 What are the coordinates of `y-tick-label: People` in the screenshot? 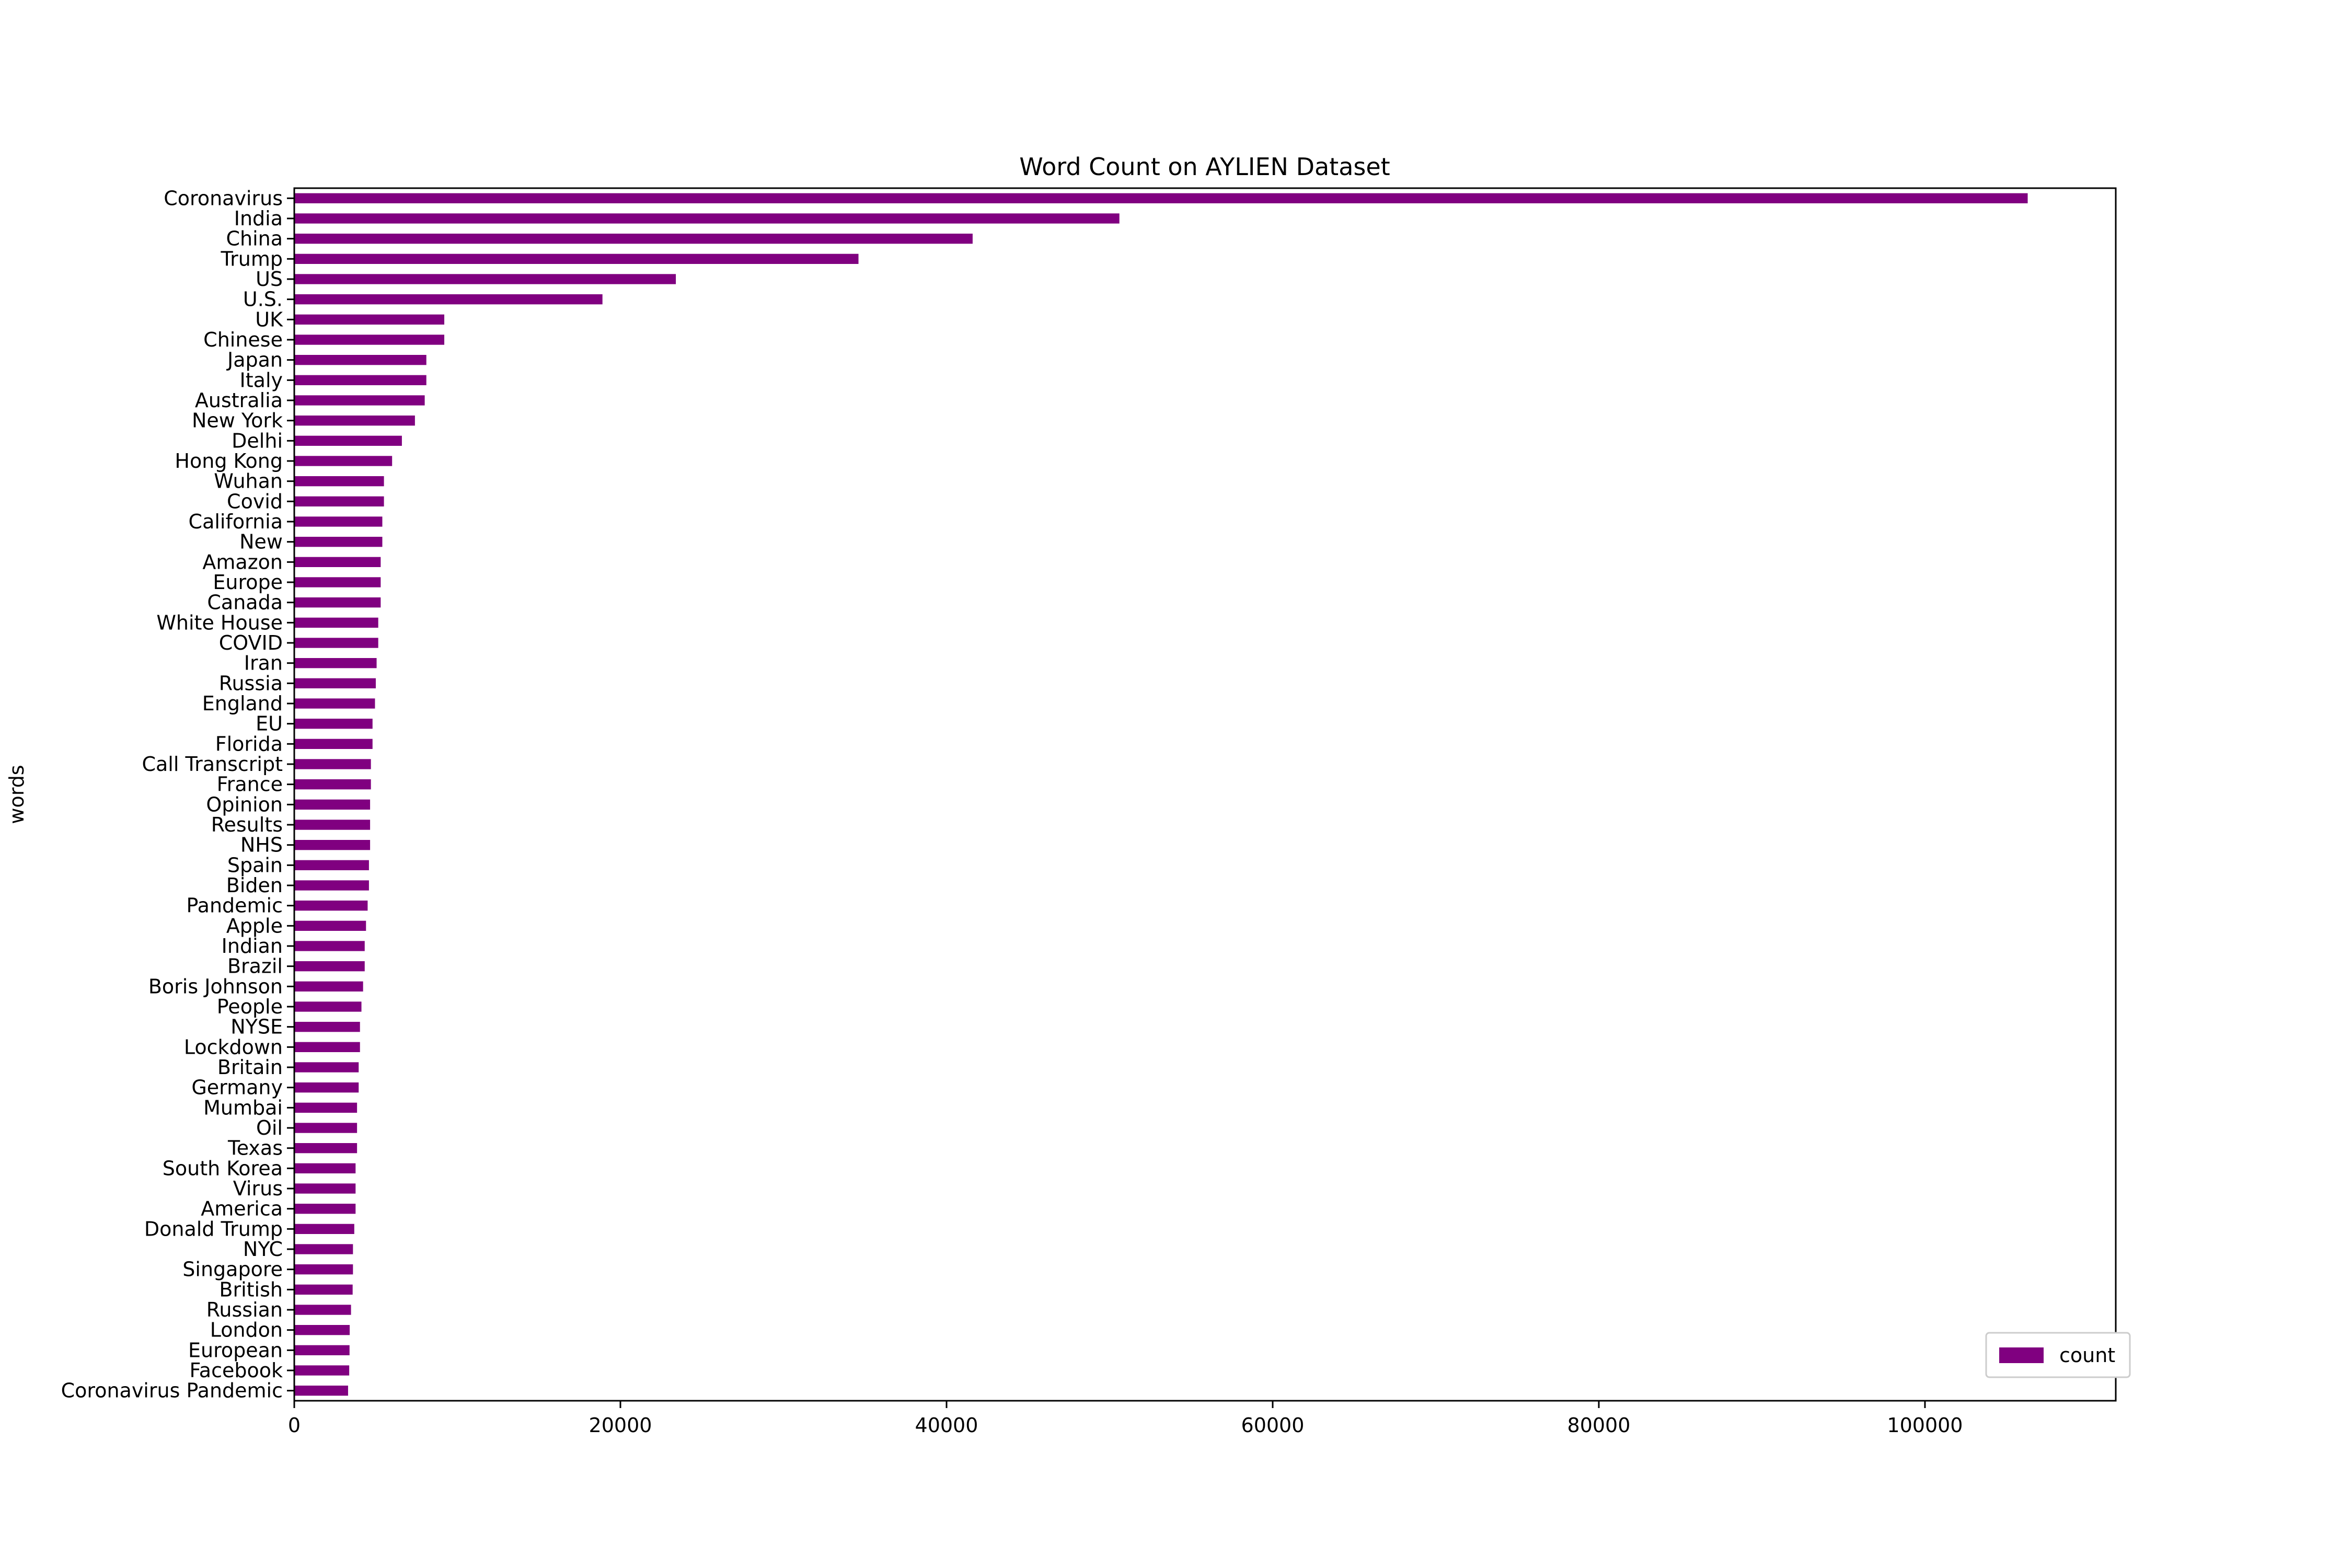 It's located at (250, 1006).